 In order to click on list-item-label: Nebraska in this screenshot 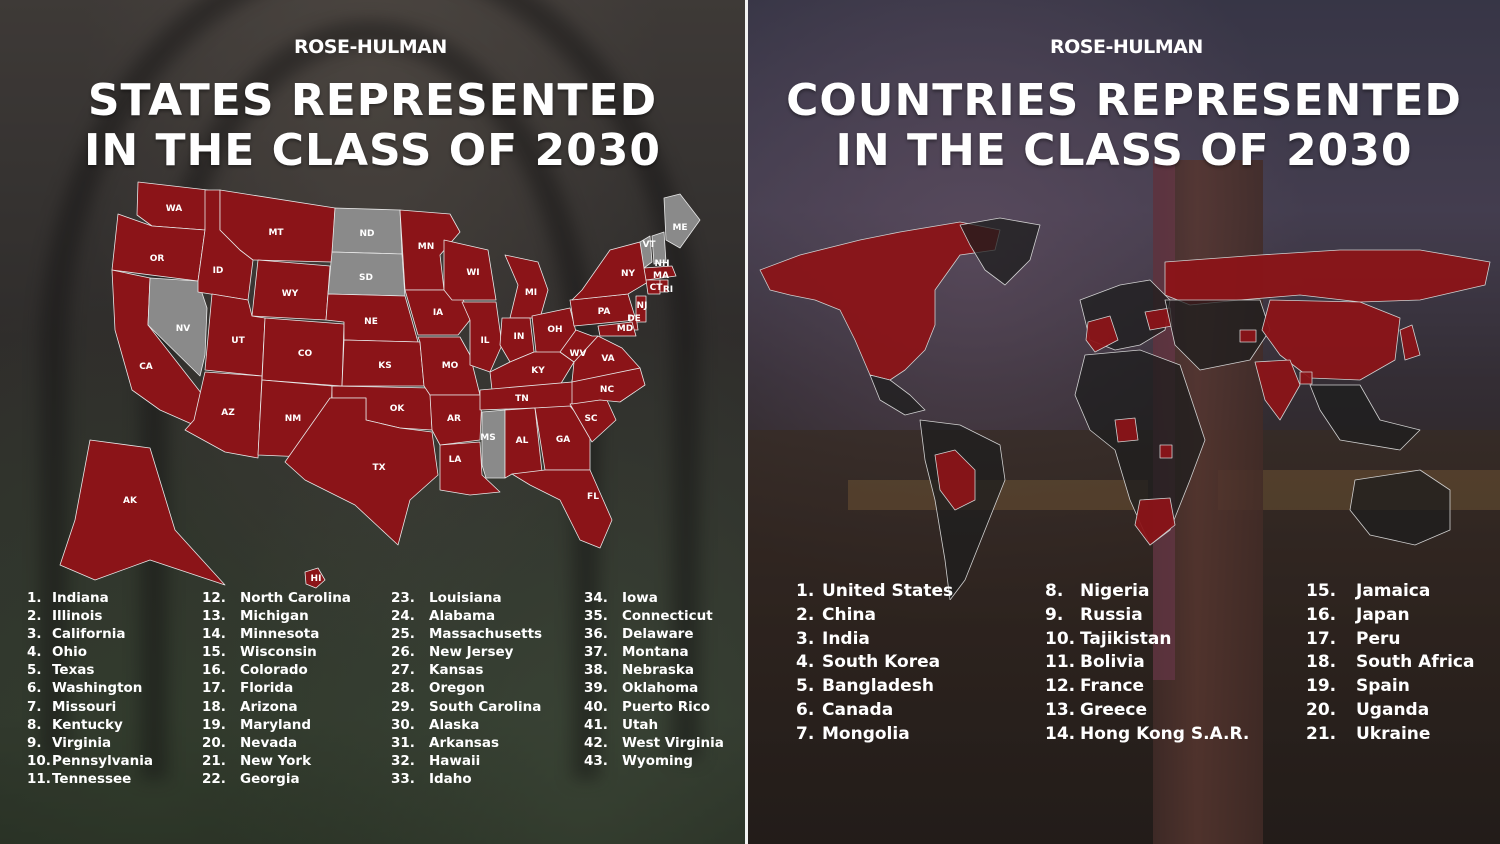, I will do `click(658, 670)`.